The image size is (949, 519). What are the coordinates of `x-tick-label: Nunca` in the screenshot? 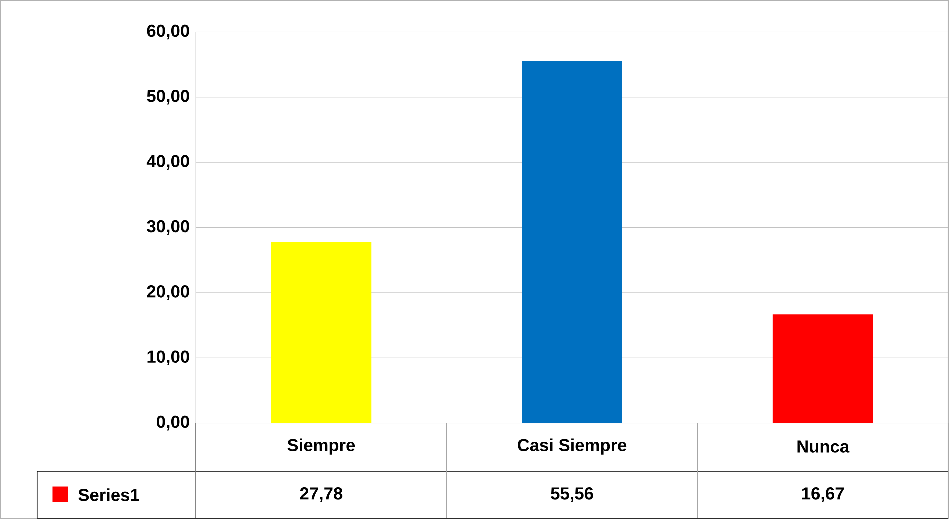 It's located at (824, 446).